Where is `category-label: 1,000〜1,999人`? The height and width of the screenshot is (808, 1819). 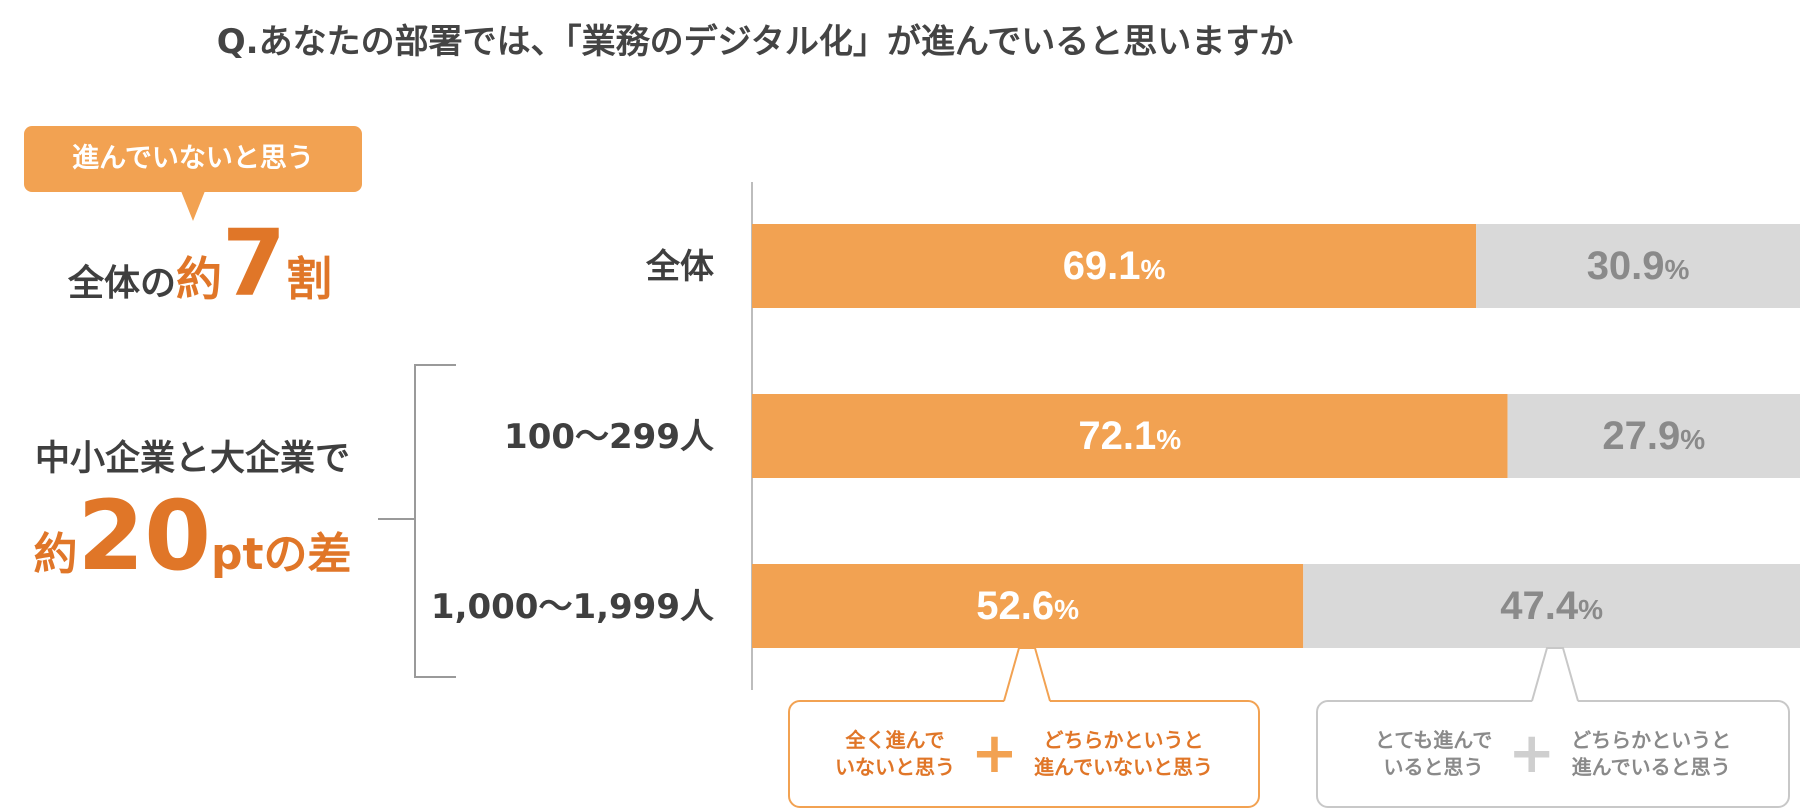 category-label: 1,000〜1,999人 is located at coordinates (572, 607).